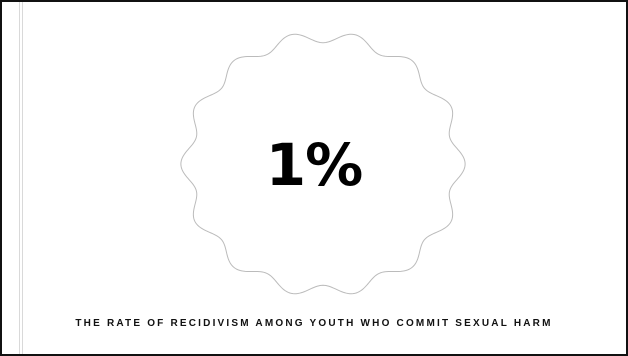  What do you see at coordinates (21, 178) in the screenshot?
I see `left-accent-rule` at bounding box center [21, 178].